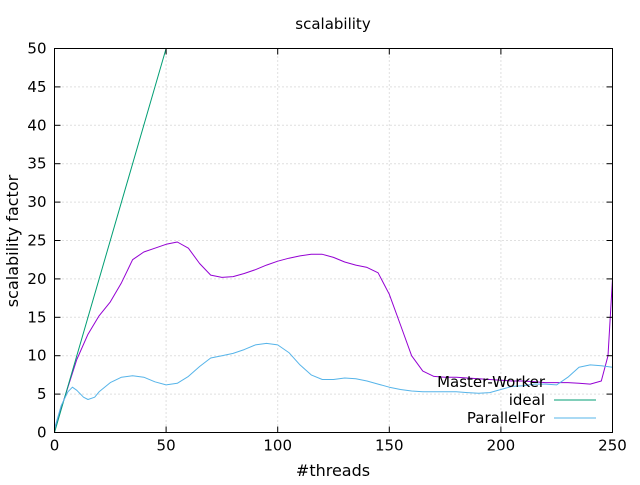 Image resolution: width=640 pixels, height=485 pixels. Describe the element at coordinates (333, 24) in the screenshot. I see `chart-title: scalability` at that location.